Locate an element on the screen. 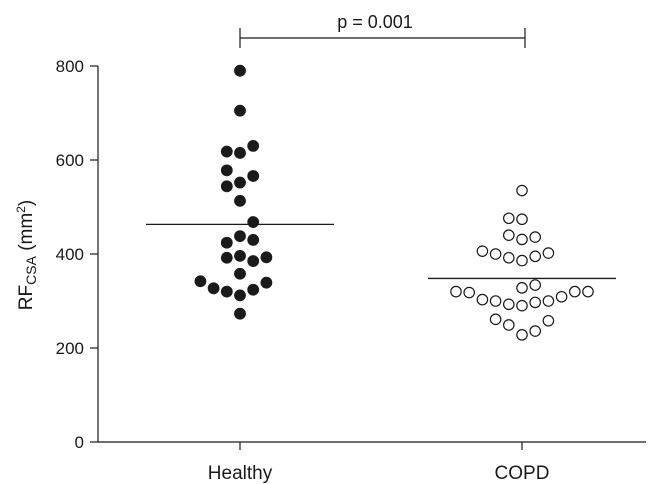 The image size is (660, 484). category-label-healthy: Healthy is located at coordinates (240, 473).